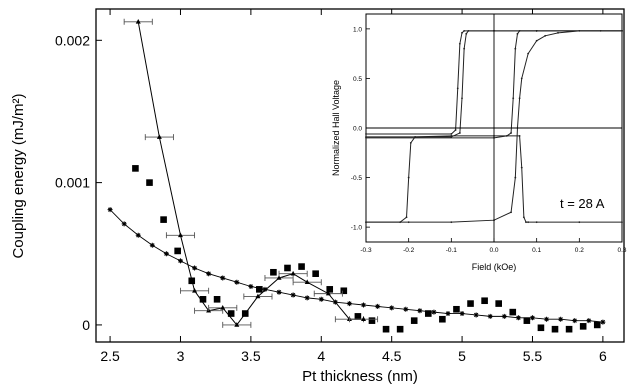 The width and height of the screenshot is (632, 389). What do you see at coordinates (357, 129) in the screenshot?
I see `inset-y-tick-label: 0.0` at bounding box center [357, 129].